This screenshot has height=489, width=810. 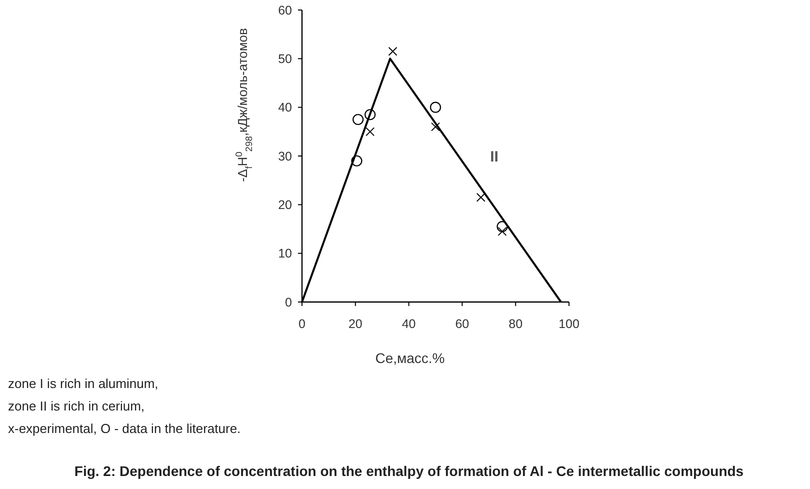 I want to click on x-tick-label: 40, so click(x=409, y=324).